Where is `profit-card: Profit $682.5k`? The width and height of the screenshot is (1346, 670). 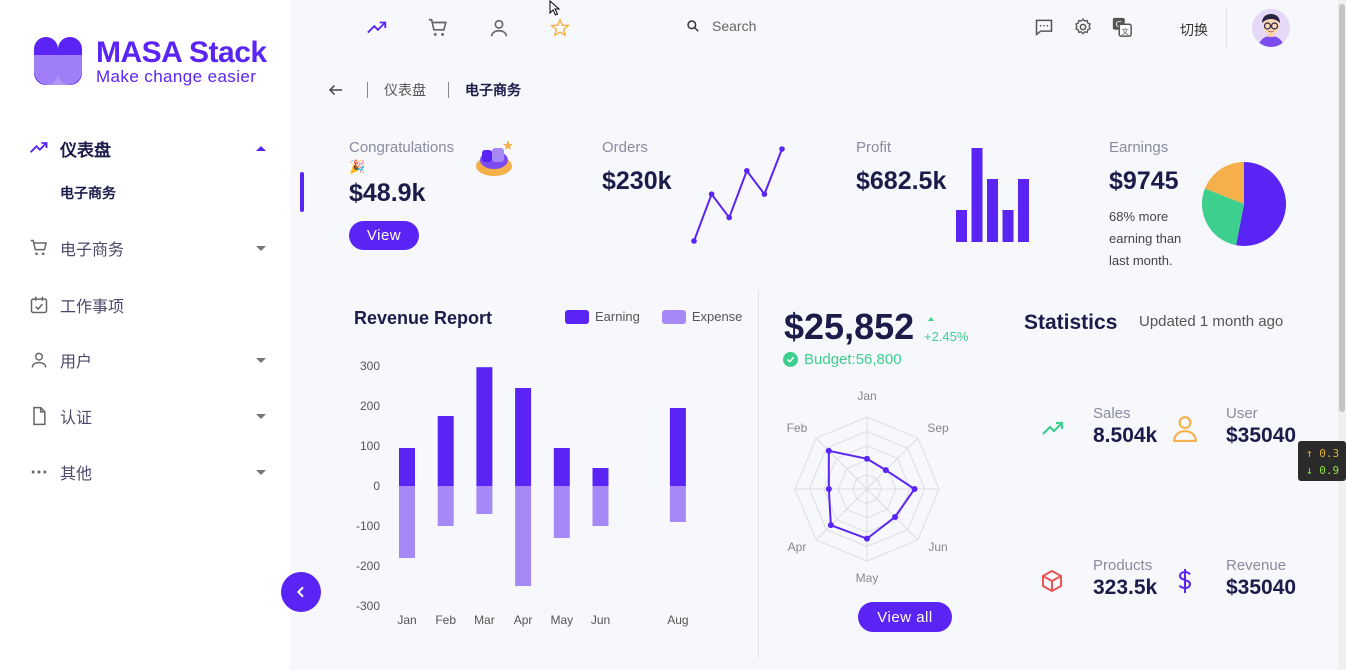
profit-card: Profit $682.5k is located at coordinates (901, 167).